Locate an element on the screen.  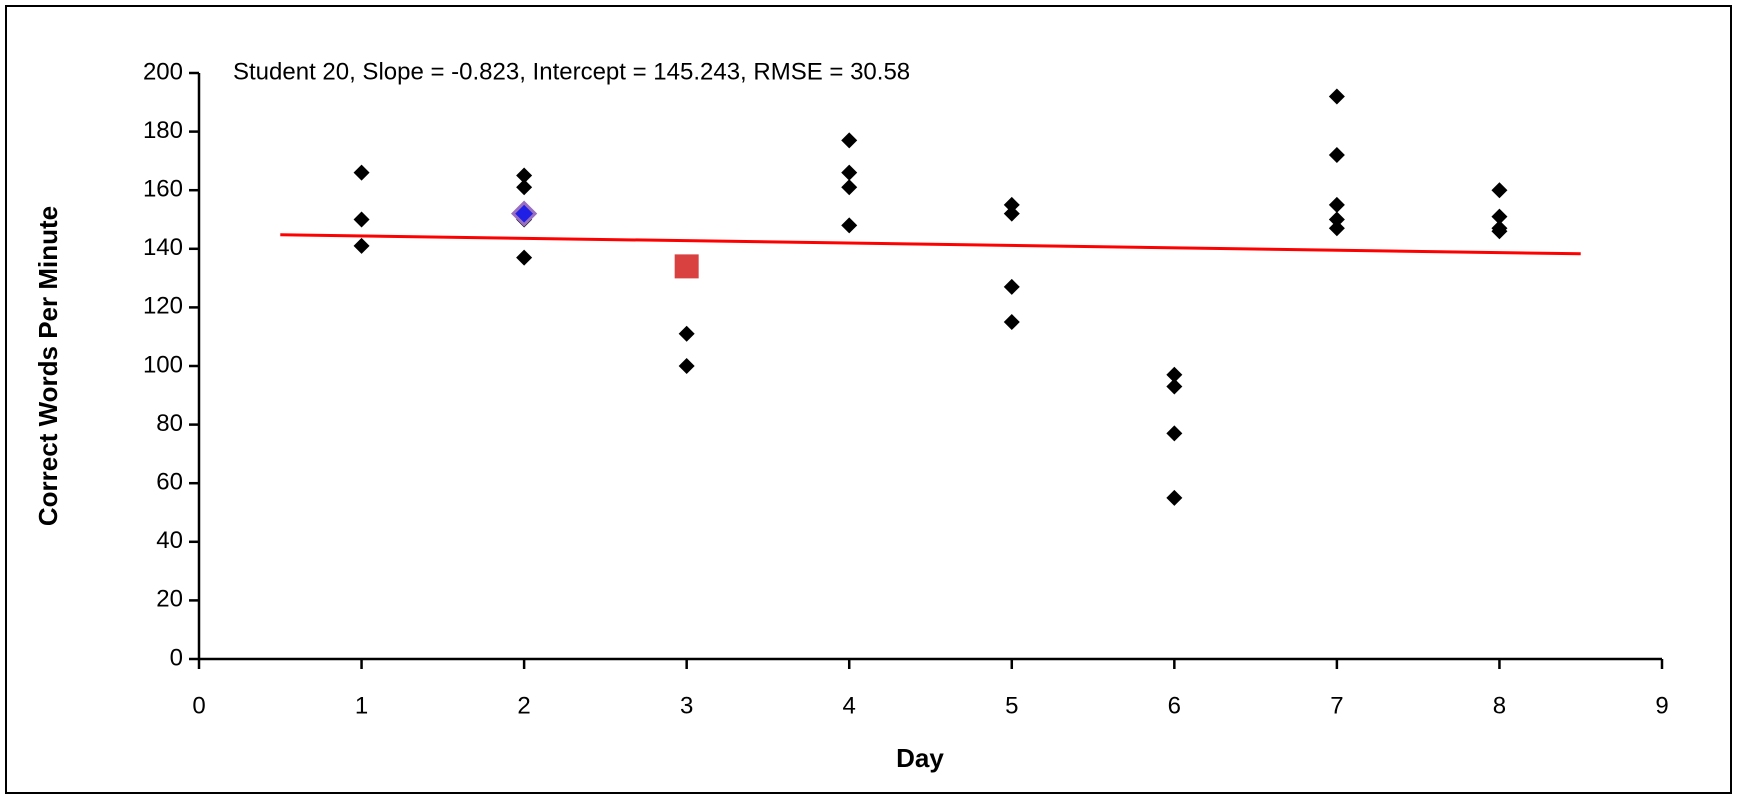
x-tick-label: 7 is located at coordinates (1336, 705).